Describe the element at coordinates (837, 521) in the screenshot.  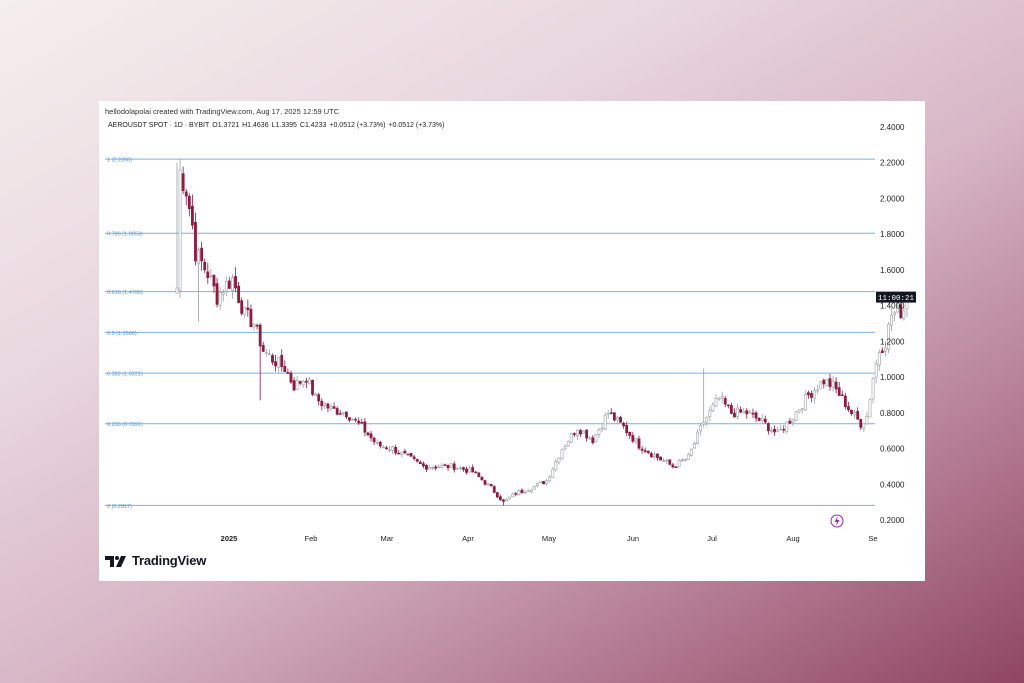
I see `lightning-icon` at that location.